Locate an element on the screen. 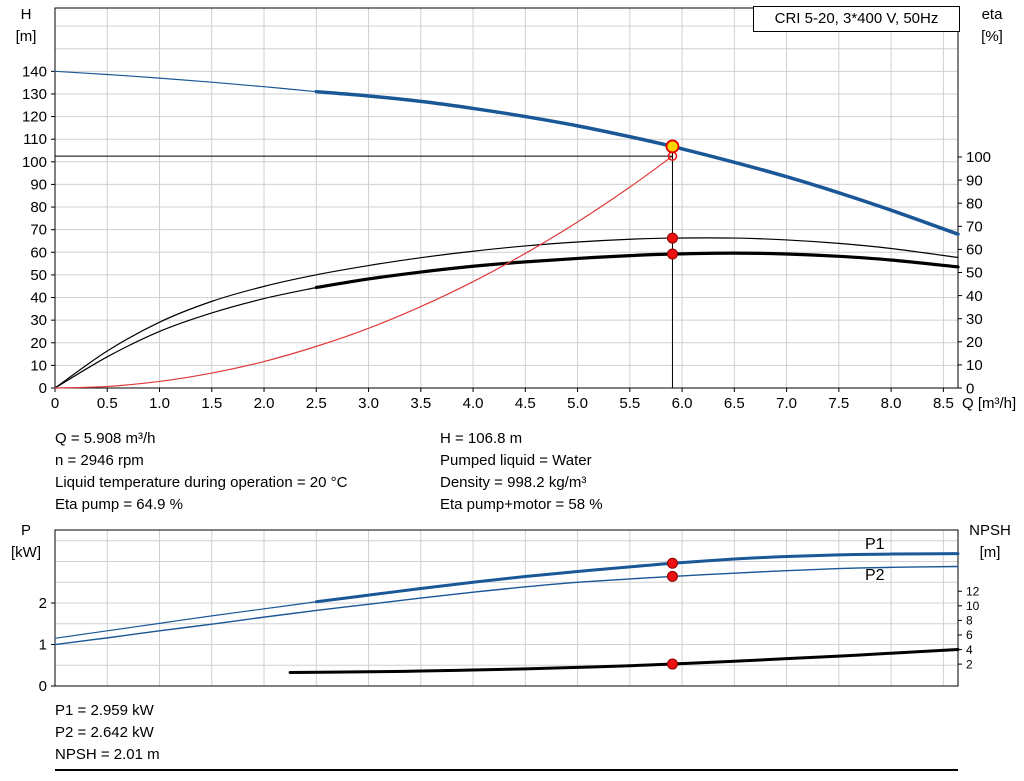 This screenshot has width=1024, height=781. x-axis-unit-label: Q [m³/h] is located at coordinates (989, 403).